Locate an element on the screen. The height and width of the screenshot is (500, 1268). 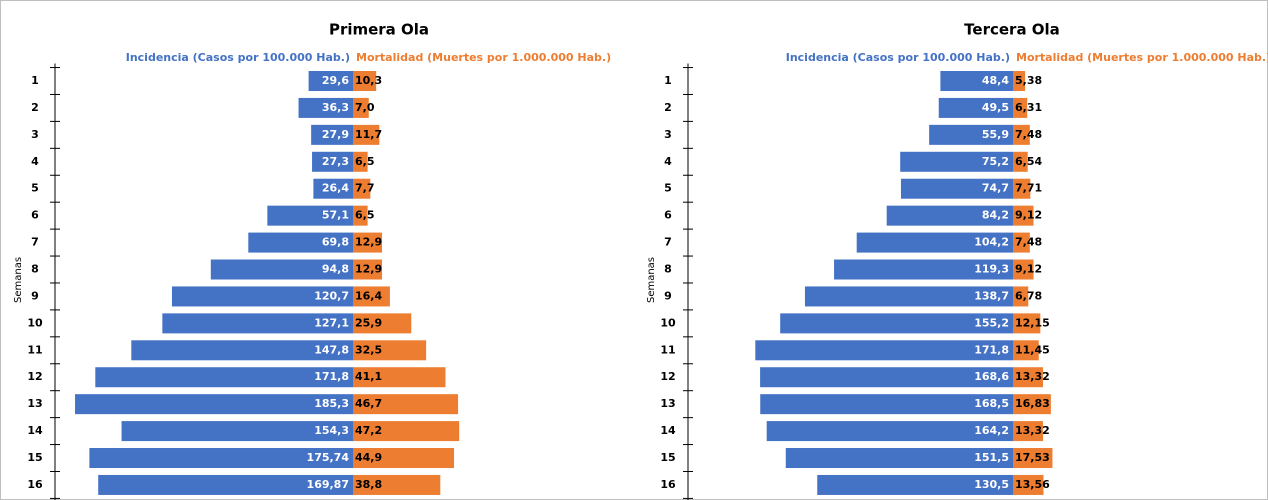
y-tick-label: 2 is located at coordinates (668, 107).